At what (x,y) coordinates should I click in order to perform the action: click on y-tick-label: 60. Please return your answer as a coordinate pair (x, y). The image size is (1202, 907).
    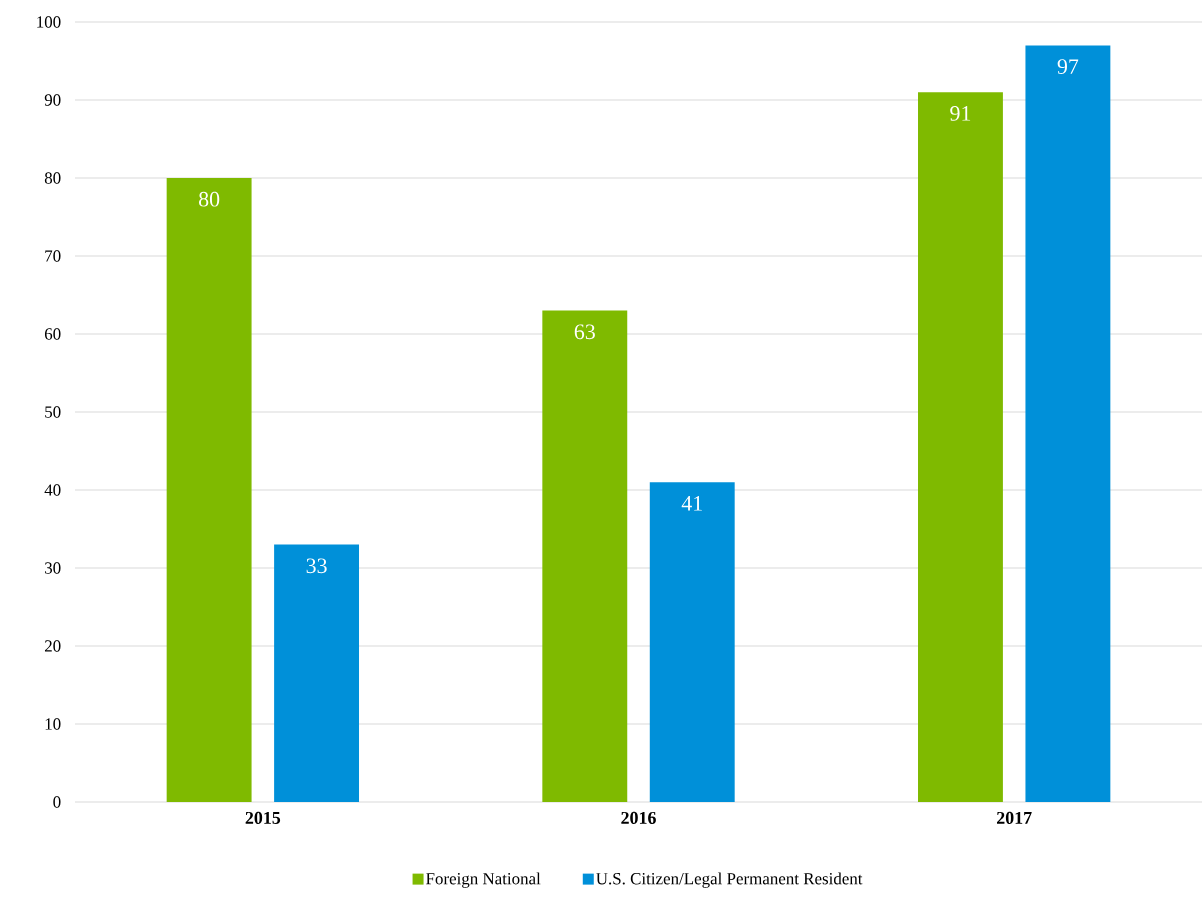
    Looking at the image, I should click on (52, 334).